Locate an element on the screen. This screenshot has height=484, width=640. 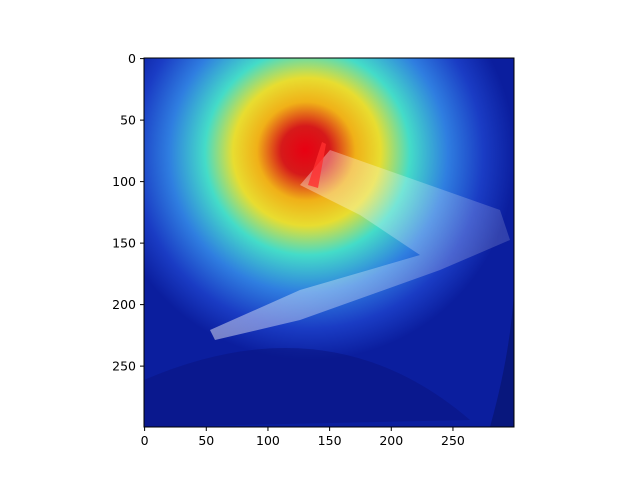
window-frame-shape is located at coordinates (502, 328).